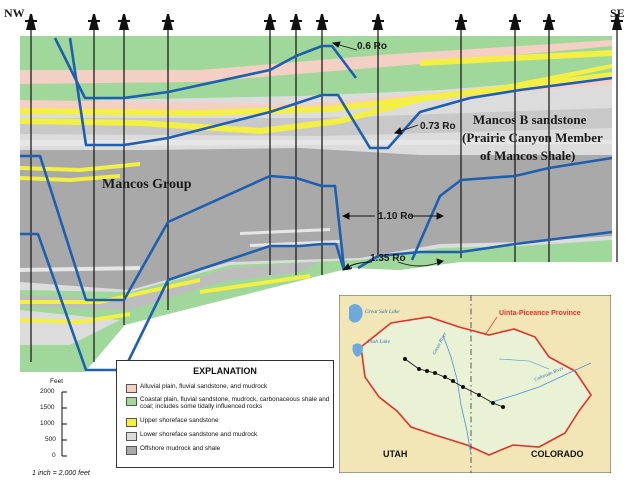 The height and width of the screenshot is (488, 637). I want to click on section-line, so click(454, 383).